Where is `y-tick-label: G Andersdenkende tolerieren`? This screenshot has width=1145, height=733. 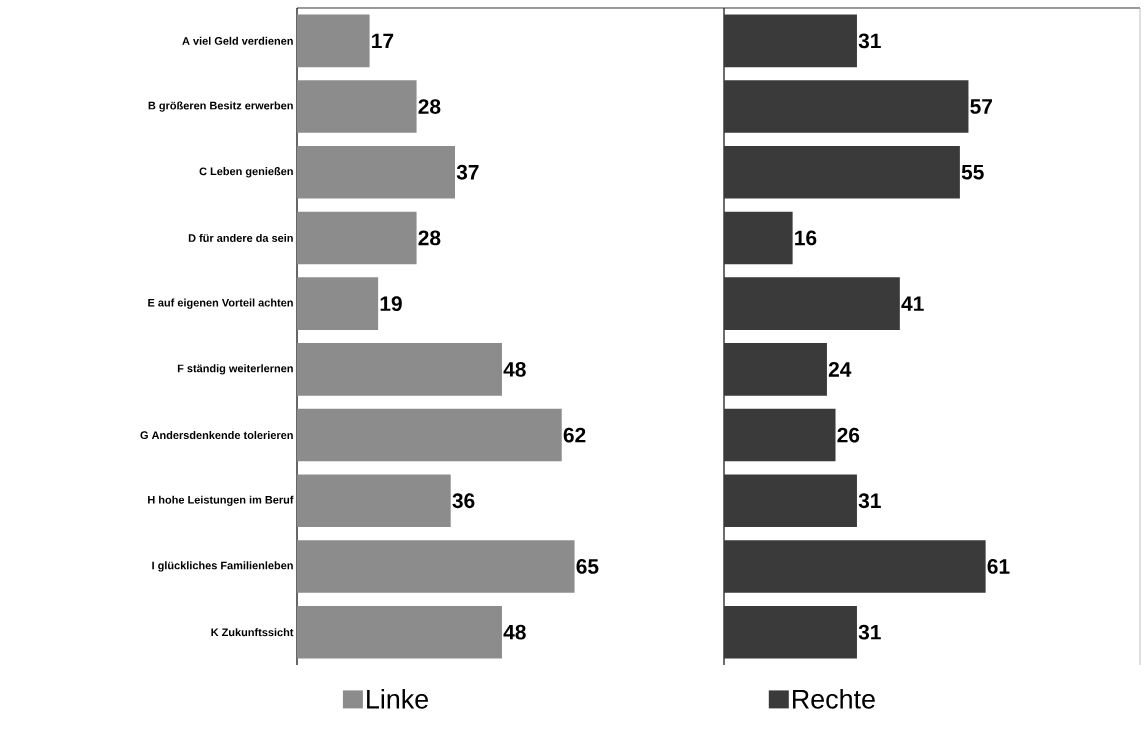
y-tick-label: G Andersdenkende tolerieren is located at coordinates (216, 435).